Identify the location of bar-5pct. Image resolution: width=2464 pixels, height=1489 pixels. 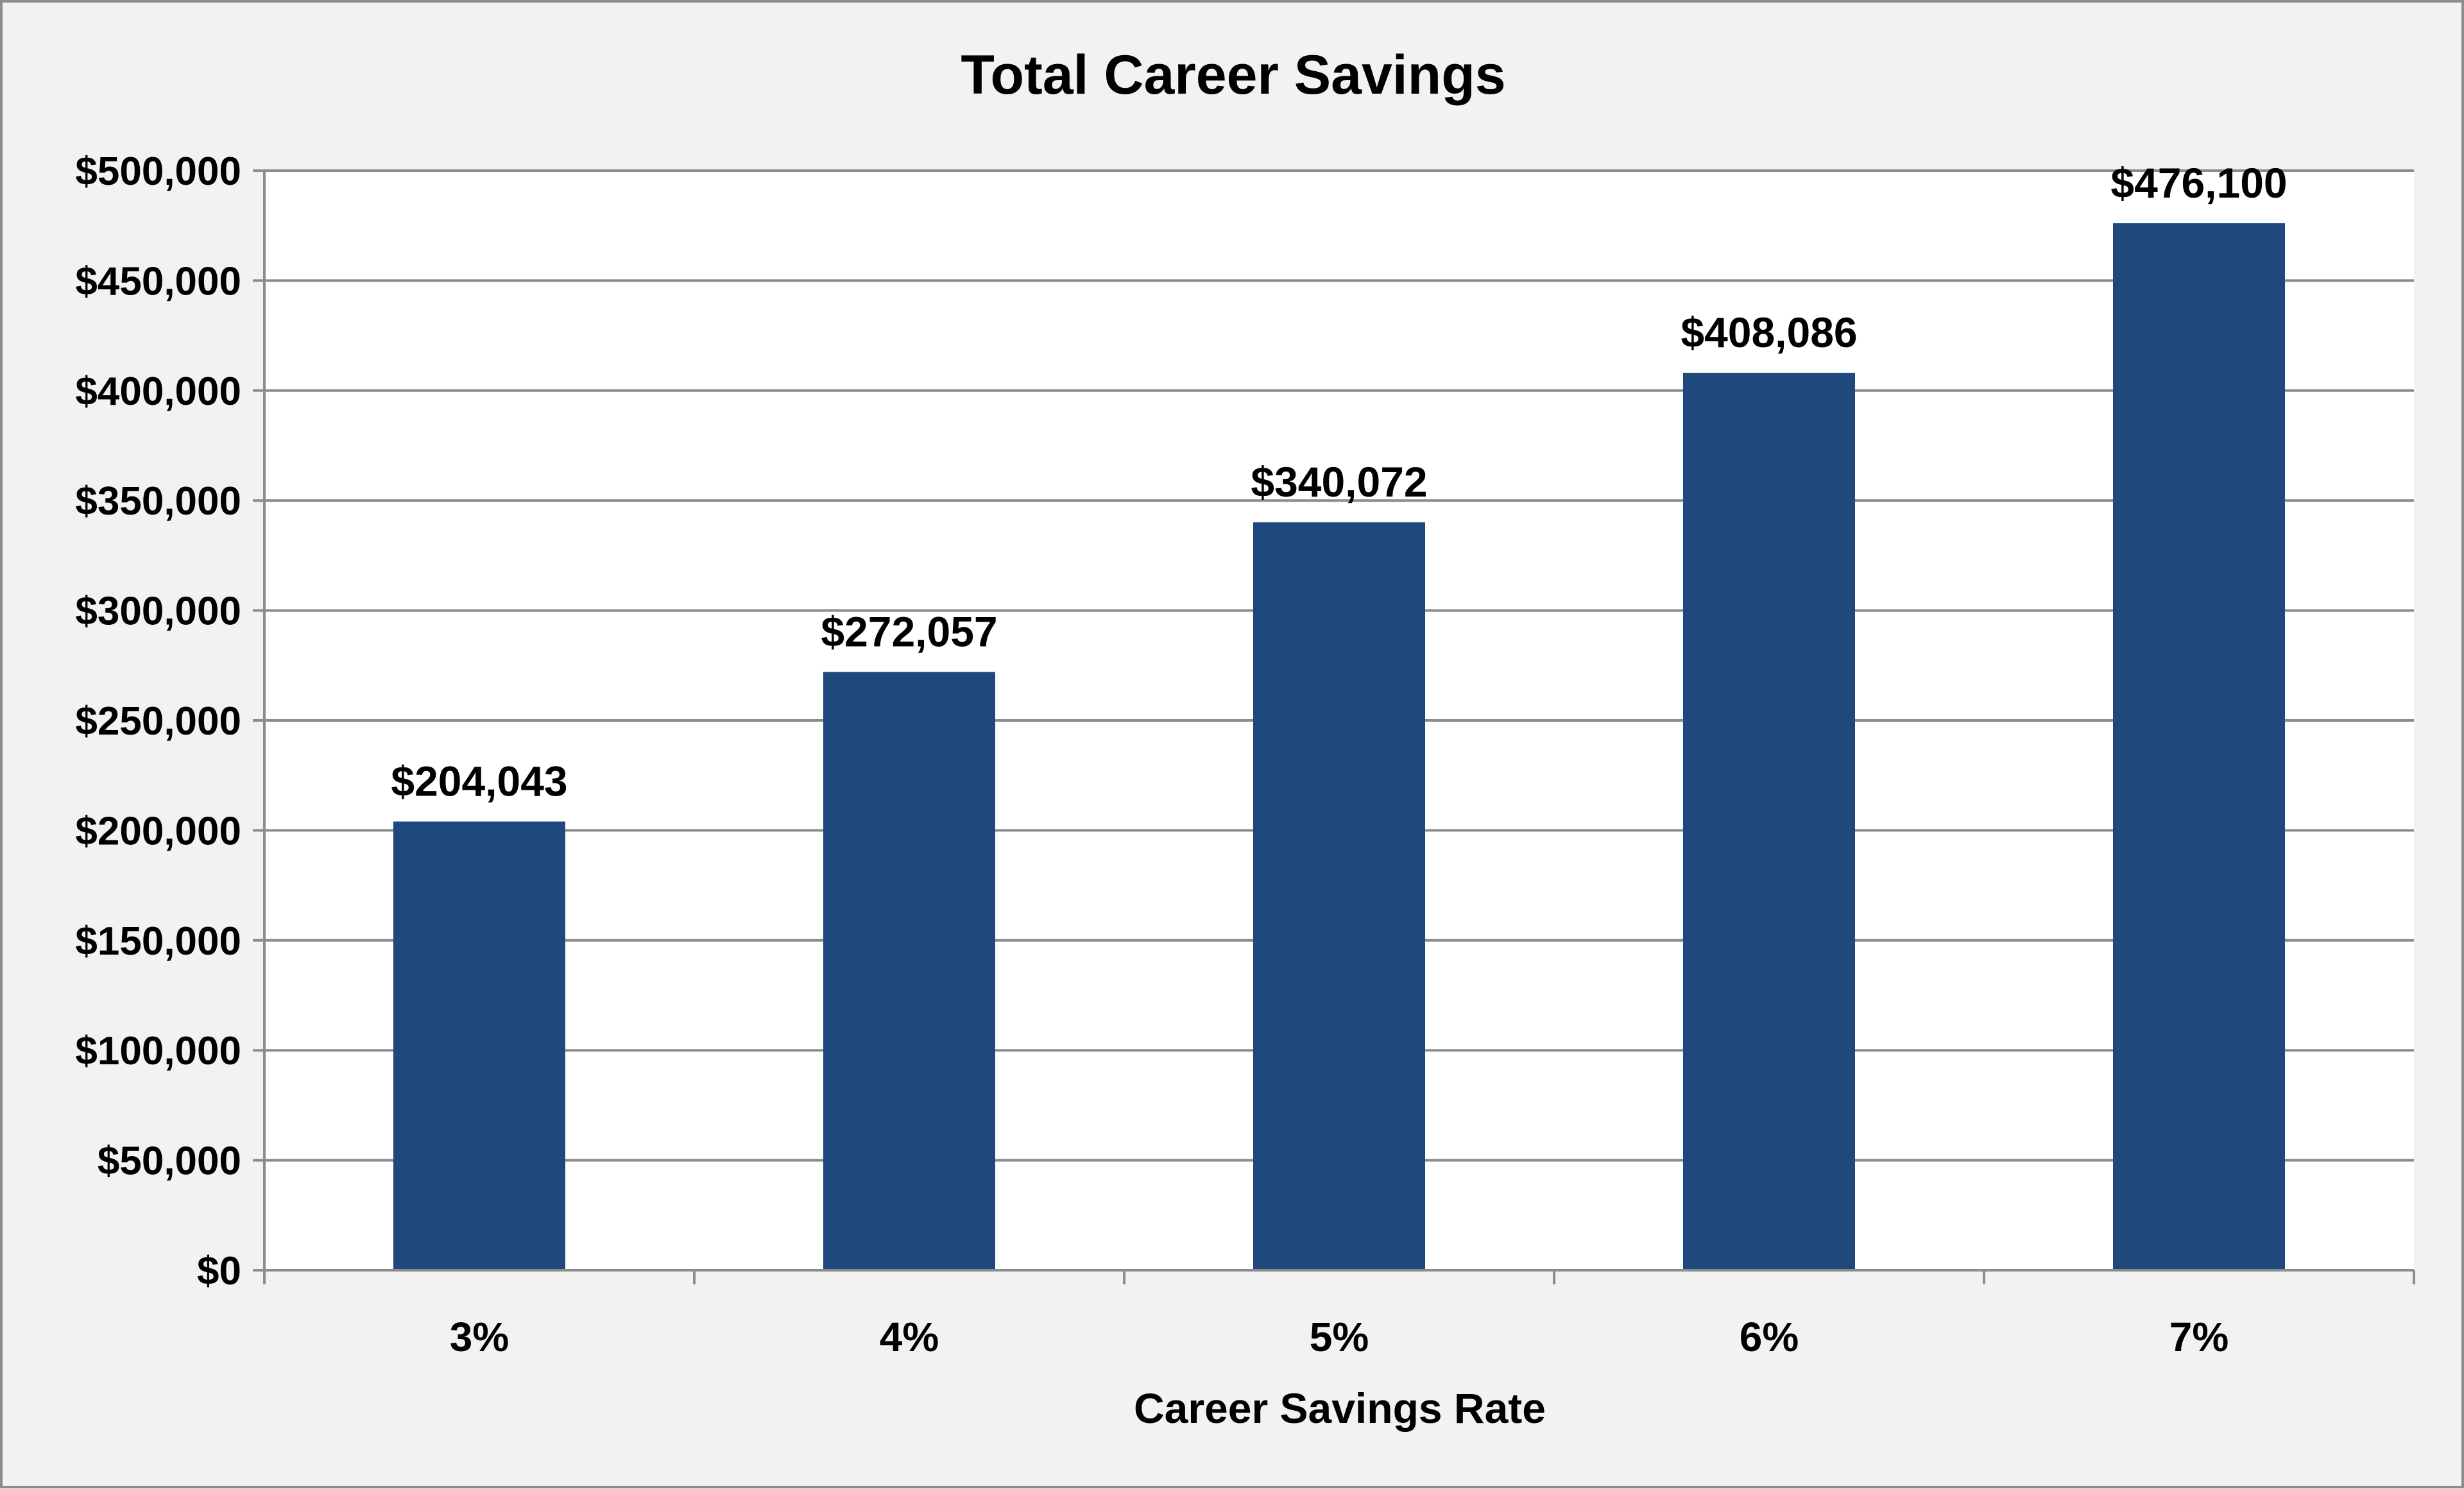
(1339, 896).